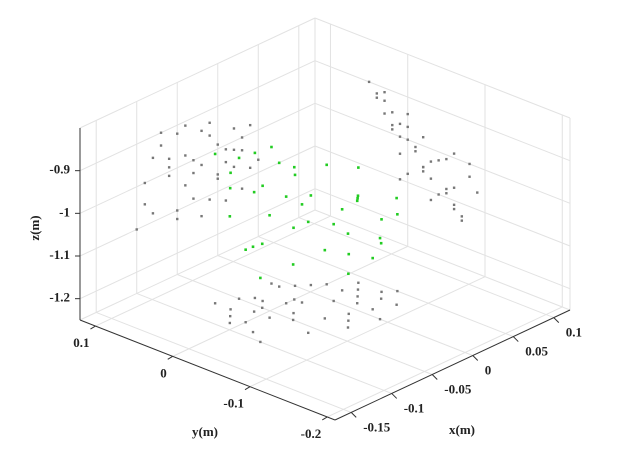  I want to click on x-tick-label: 0.1, so click(574, 332).